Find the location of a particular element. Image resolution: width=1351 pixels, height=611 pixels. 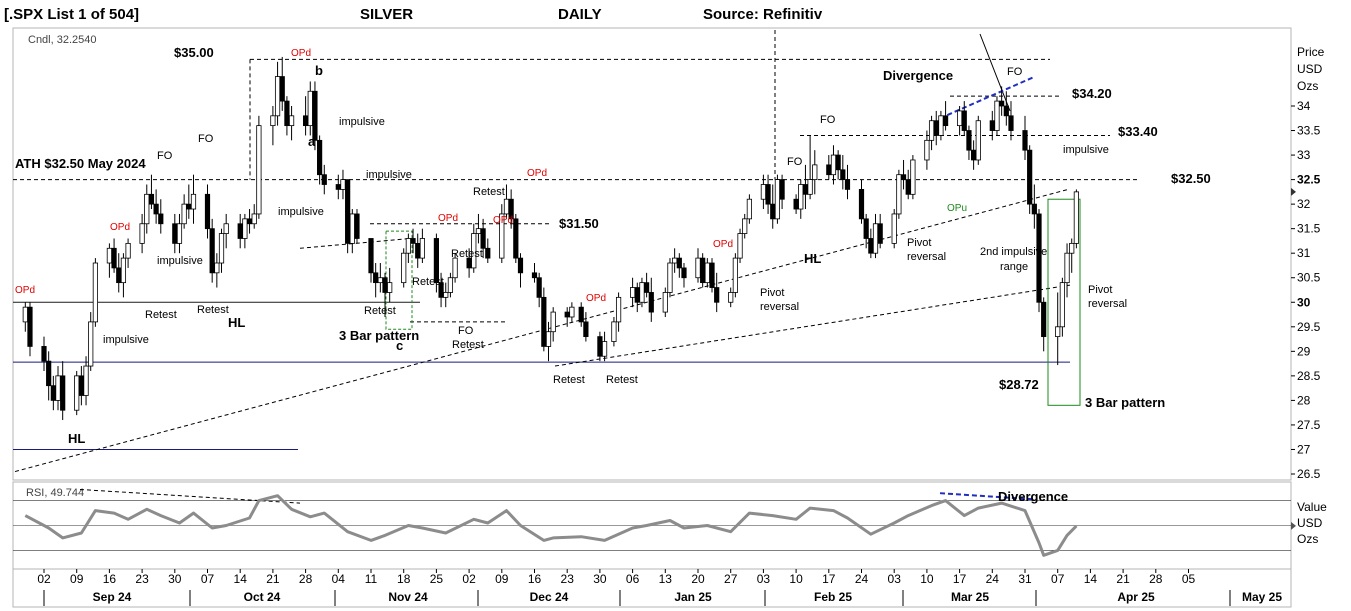

y-tick-label: 26.5 is located at coordinates (1309, 474).